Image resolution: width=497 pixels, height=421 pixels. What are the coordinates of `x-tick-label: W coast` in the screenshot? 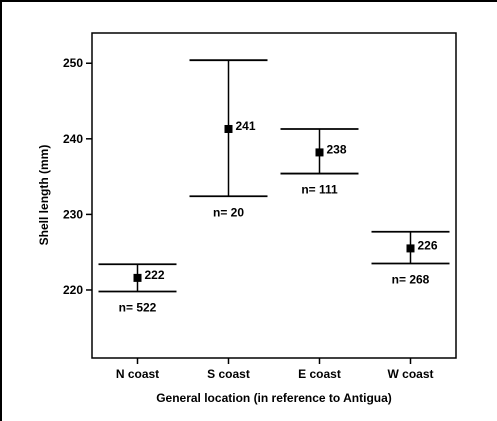 It's located at (410, 374).